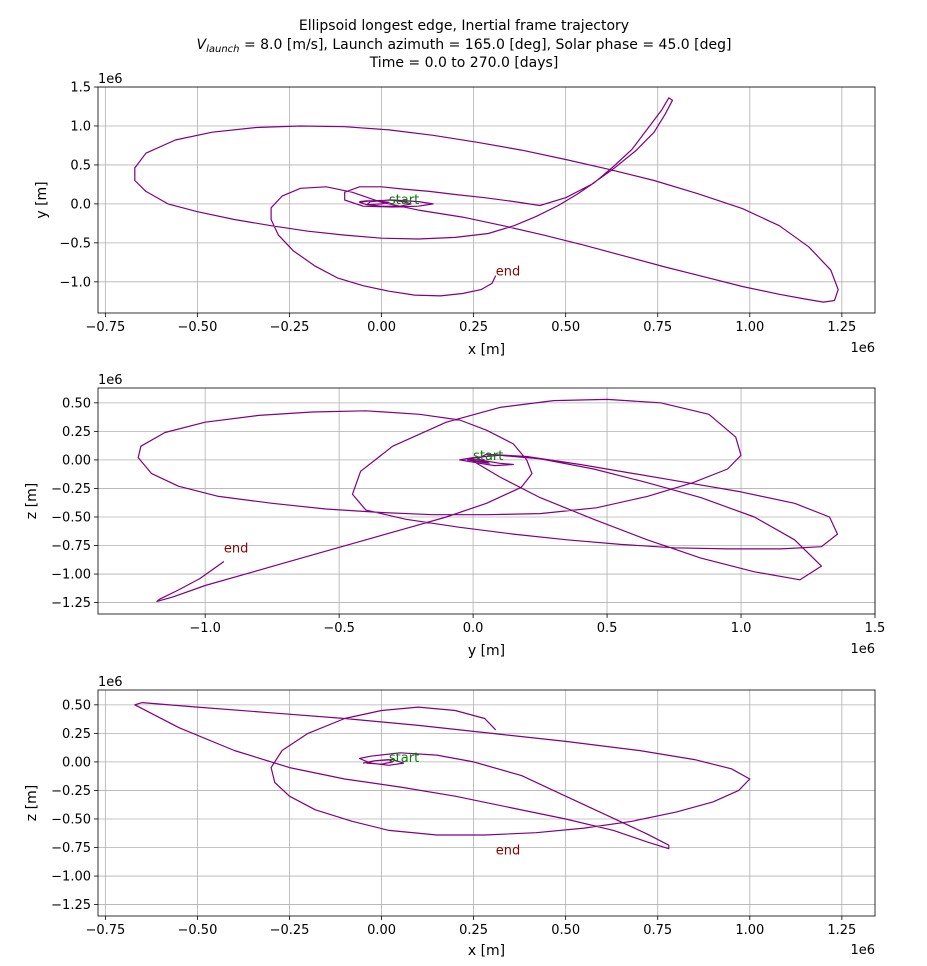 Image resolution: width=927 pixels, height=966 pixels. I want to click on subplot-3-ytick-label: 0.25, so click(76, 734).